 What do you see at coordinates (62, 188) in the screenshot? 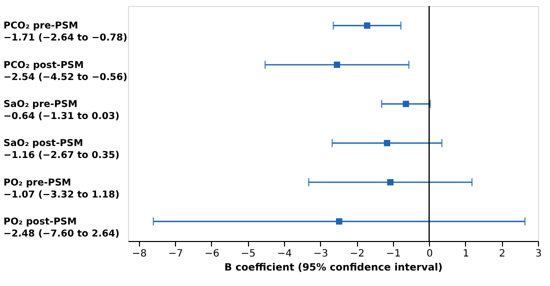
I see `y-tick-label: PO₂ pre-PSM −1.07 (−3.32 to 1.18)` at bounding box center [62, 188].